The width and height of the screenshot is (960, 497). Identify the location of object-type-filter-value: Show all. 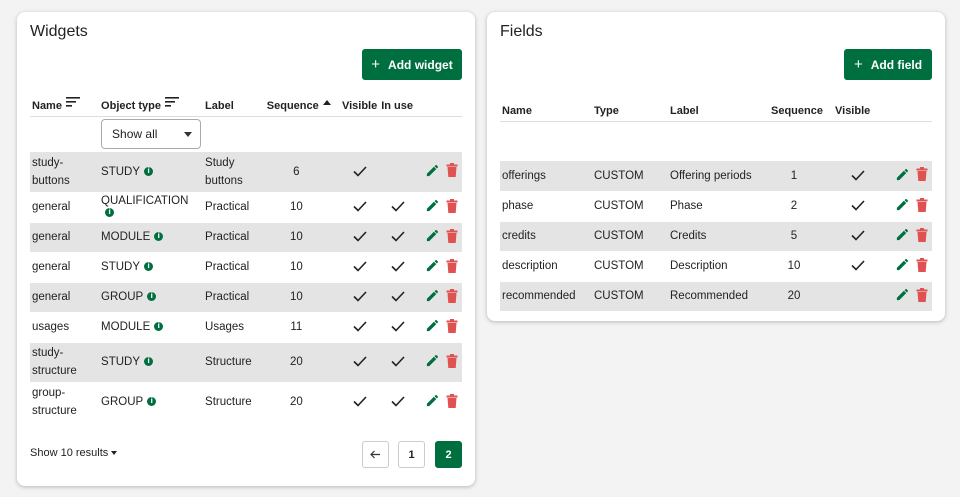
(135, 134).